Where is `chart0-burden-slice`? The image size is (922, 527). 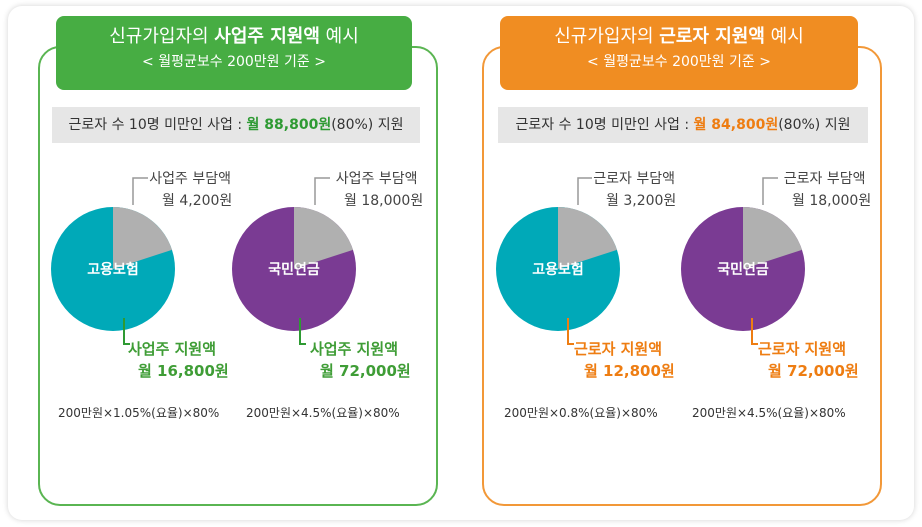
chart0-burden-slice is located at coordinates (142, 238).